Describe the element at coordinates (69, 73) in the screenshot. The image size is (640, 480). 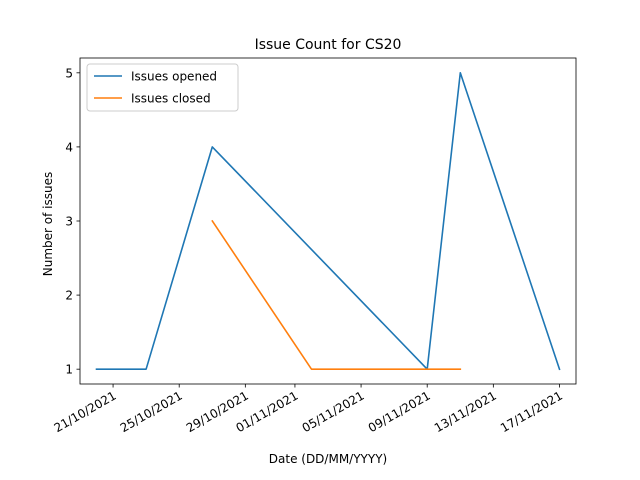
I see `y-tick-label: 5` at that location.